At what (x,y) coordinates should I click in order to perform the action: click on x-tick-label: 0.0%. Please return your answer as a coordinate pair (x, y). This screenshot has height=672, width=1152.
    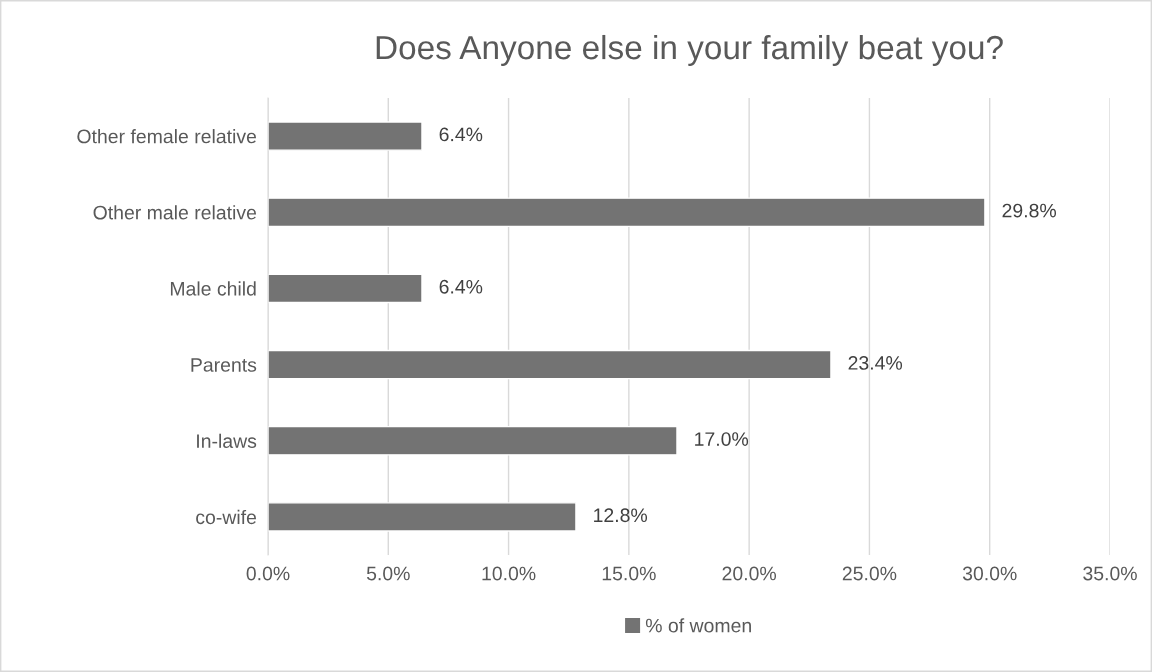
    Looking at the image, I should click on (268, 573).